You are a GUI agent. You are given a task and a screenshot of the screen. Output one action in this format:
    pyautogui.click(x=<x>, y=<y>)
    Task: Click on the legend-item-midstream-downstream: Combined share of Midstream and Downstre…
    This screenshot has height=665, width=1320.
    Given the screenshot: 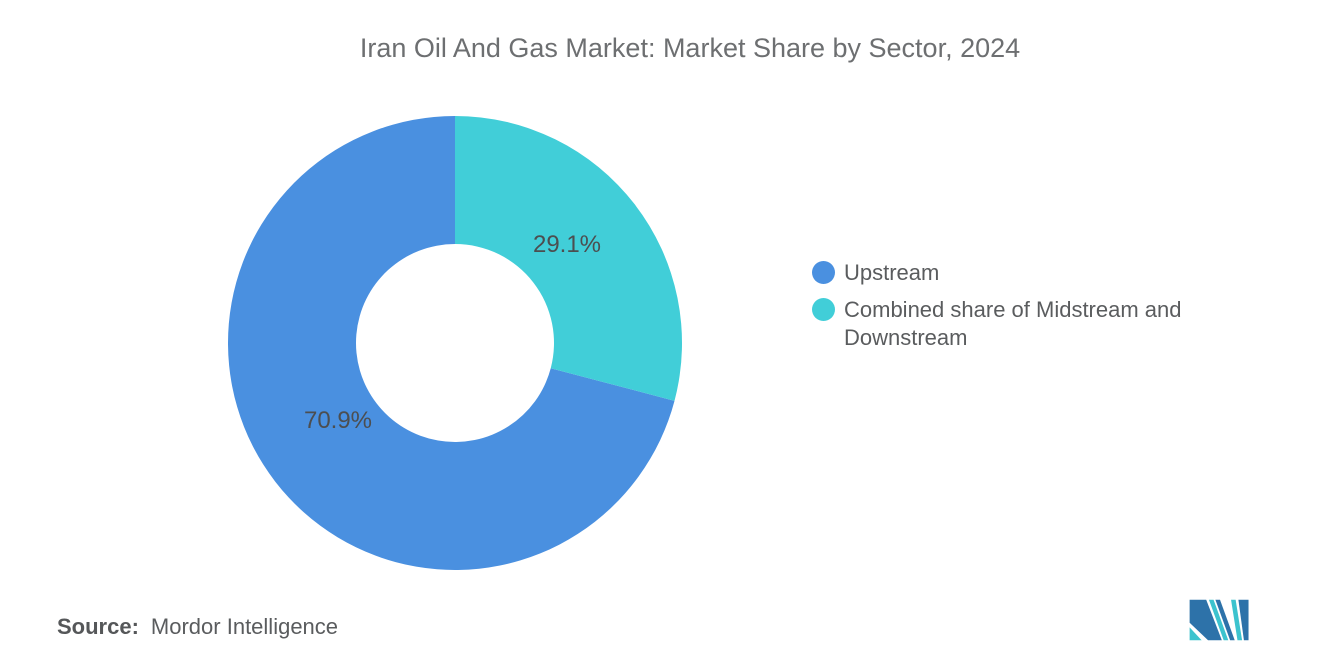 What is the action you would take?
    pyautogui.click(x=1004, y=324)
    